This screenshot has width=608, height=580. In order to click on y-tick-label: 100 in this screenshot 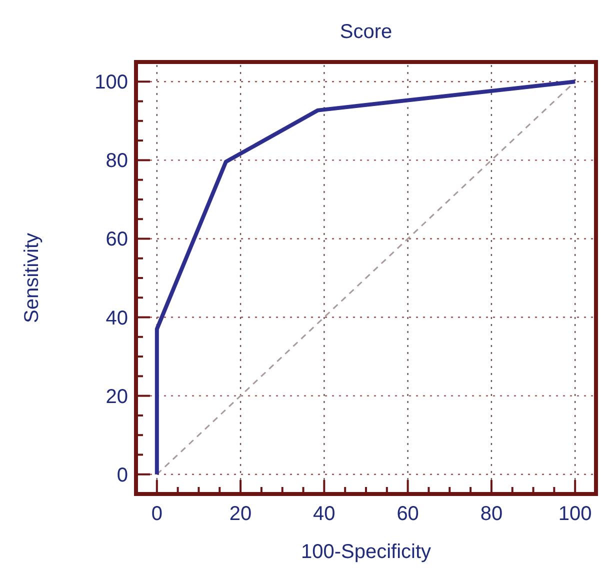, I will do `click(111, 83)`.